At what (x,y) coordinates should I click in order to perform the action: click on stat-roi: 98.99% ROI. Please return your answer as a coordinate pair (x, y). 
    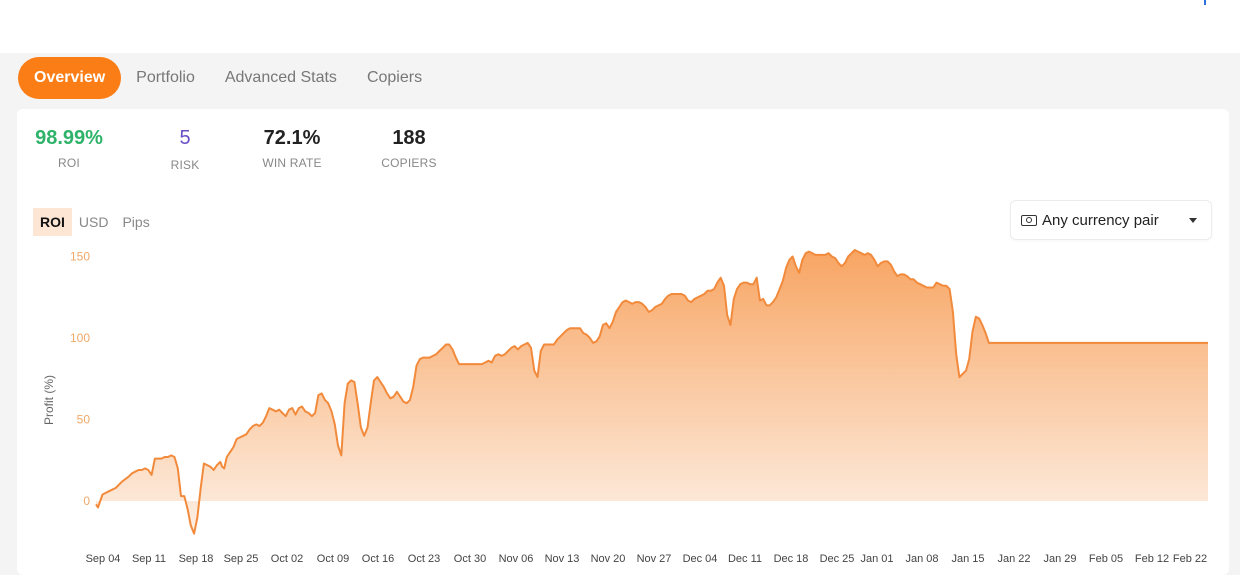
    Looking at the image, I should click on (69, 148).